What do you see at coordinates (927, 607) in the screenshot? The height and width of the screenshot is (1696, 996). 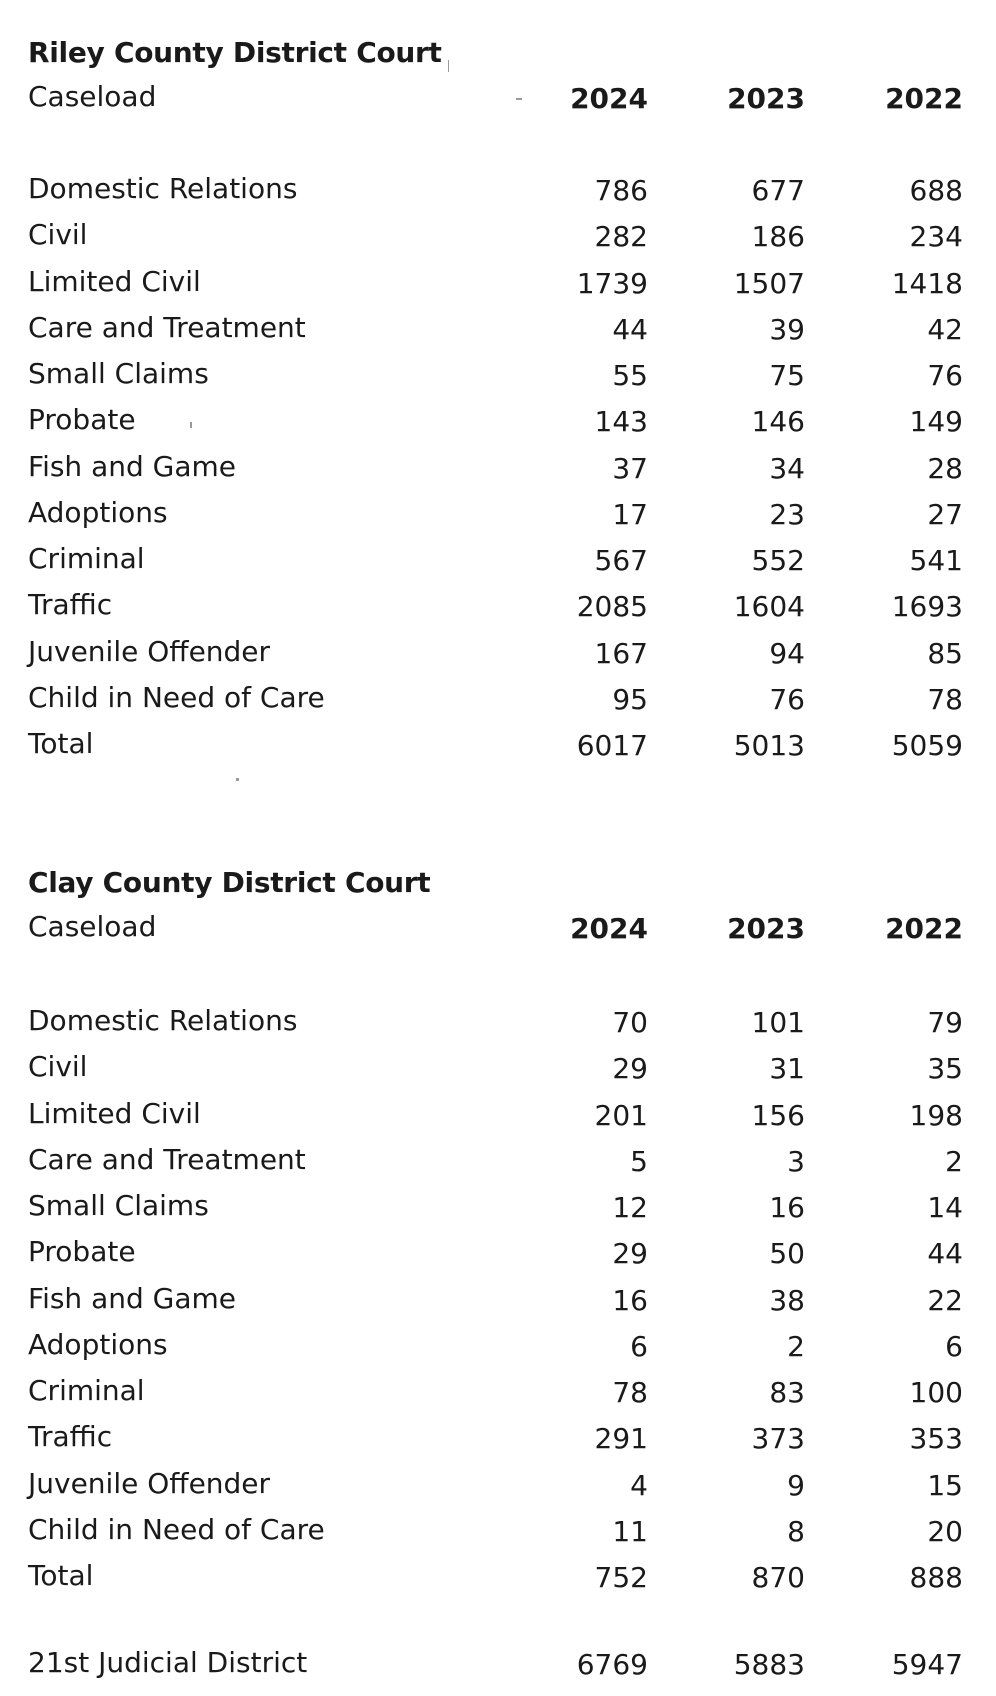 I see `cell-2022: 1693` at bounding box center [927, 607].